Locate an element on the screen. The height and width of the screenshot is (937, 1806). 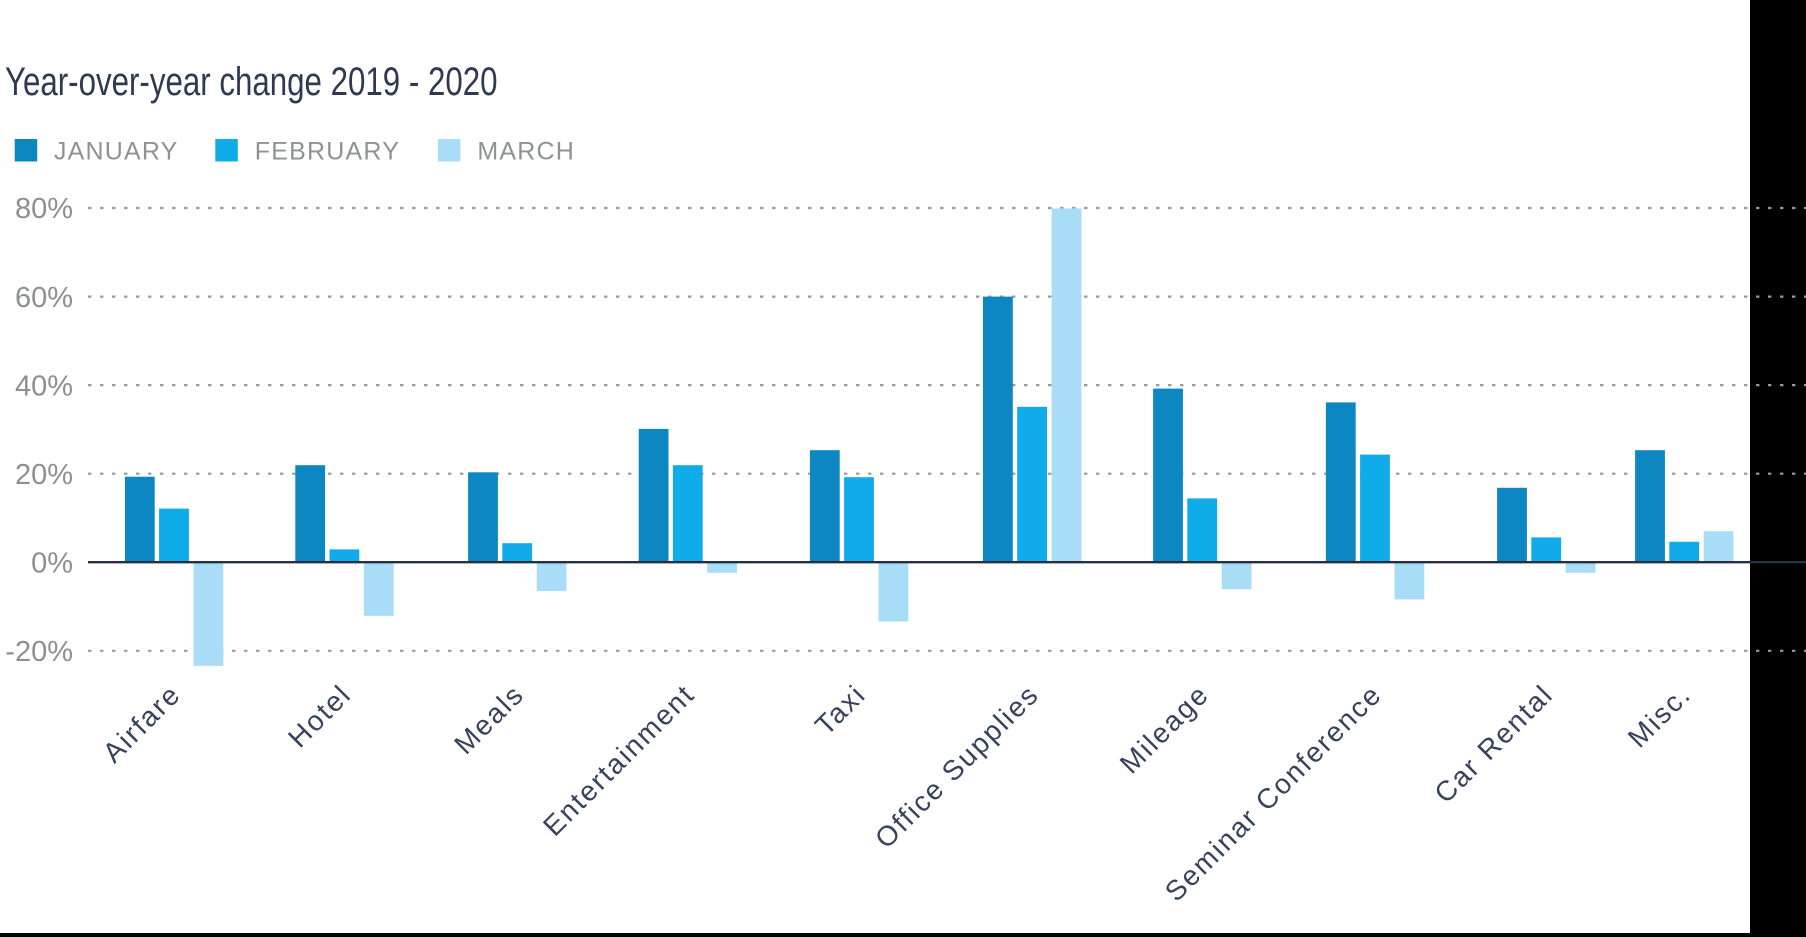
svg-text: 0% is located at coordinates (52, 563).